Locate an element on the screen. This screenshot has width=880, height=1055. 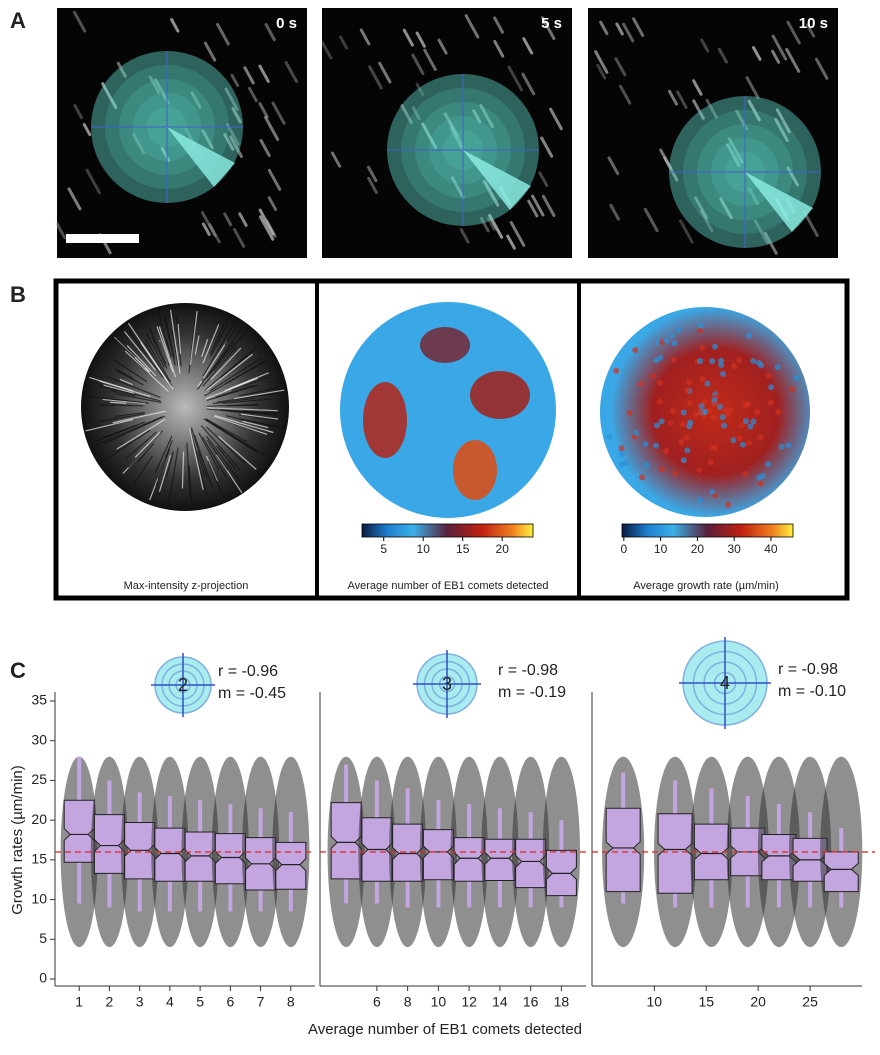
panel-label: A is located at coordinates (18, 20).